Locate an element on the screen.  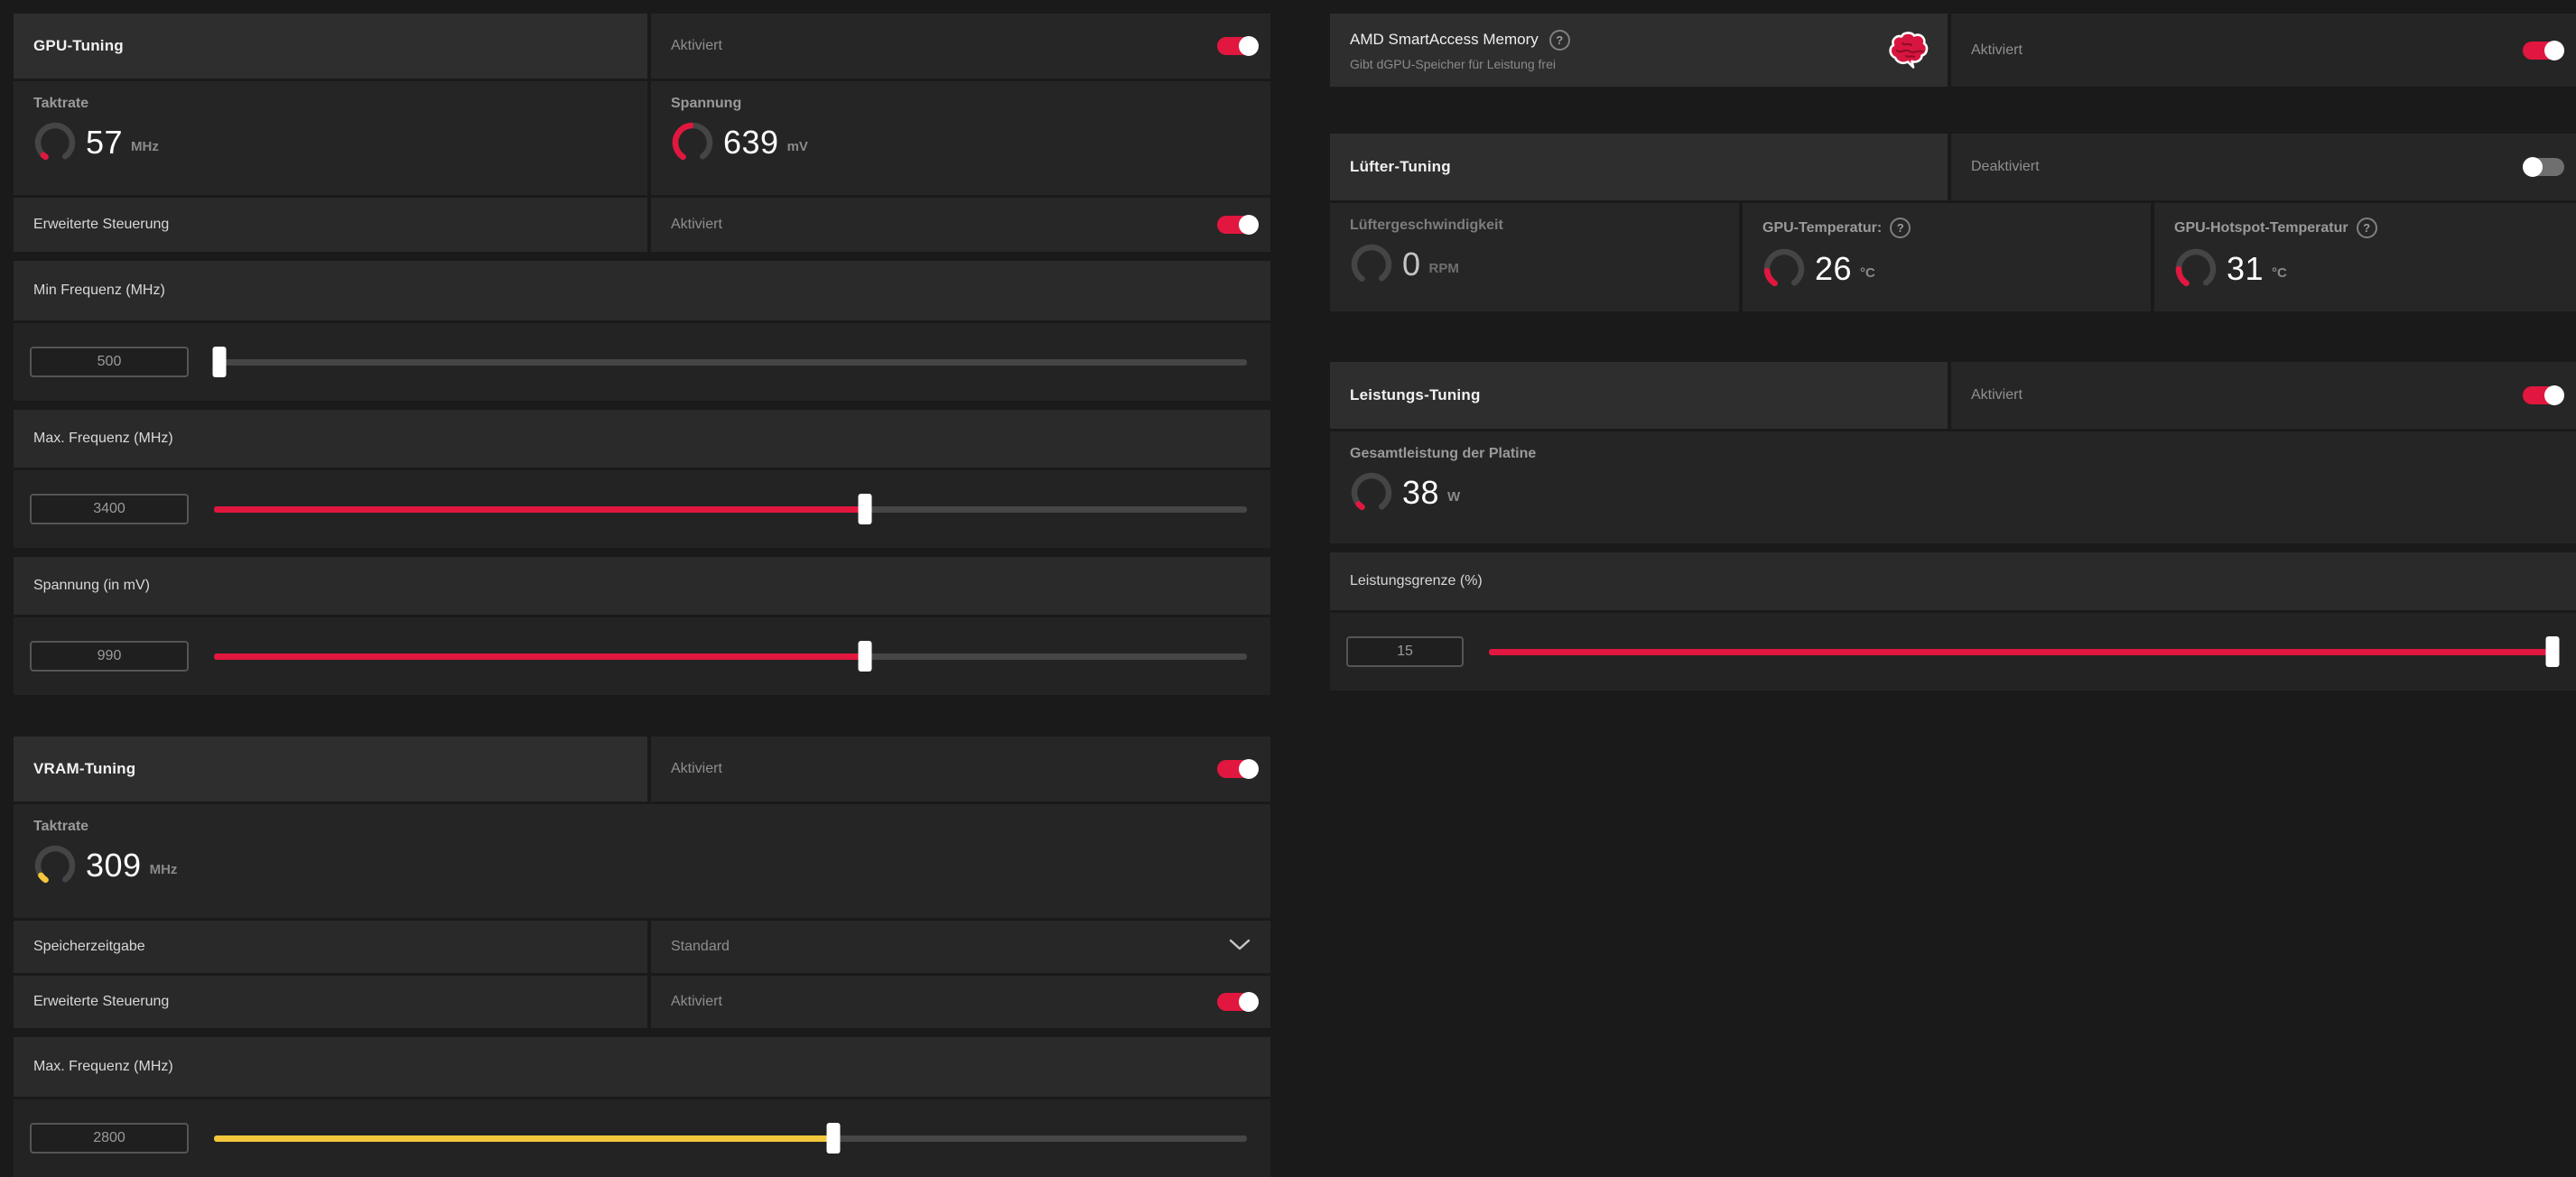
gpu-min-freq-label-cell: Min Frequenz (MHz) is located at coordinates (642, 290).